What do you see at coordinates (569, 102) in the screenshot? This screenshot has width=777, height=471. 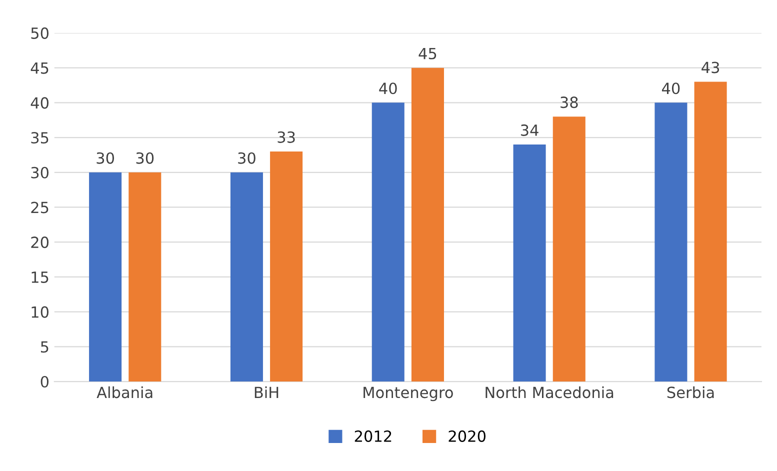 I see `data-label: 38` at bounding box center [569, 102].